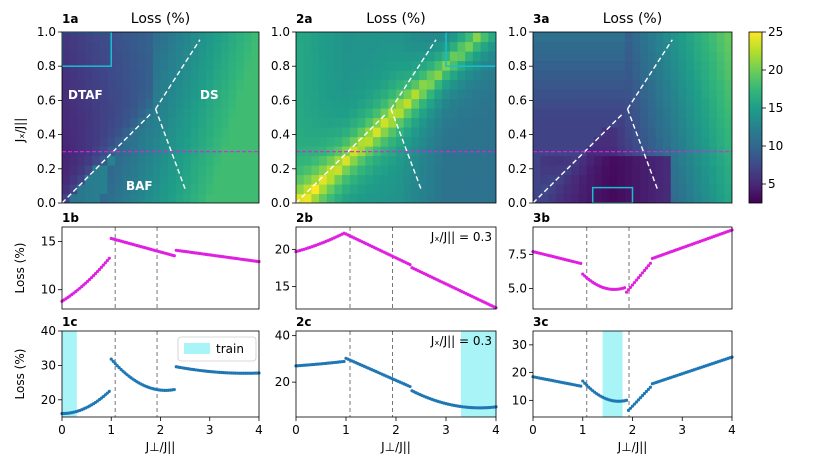 The width and height of the screenshot is (814, 465). What do you see at coordinates (48, 241) in the screenshot?
I see `y-tick-label: 15` at bounding box center [48, 241].